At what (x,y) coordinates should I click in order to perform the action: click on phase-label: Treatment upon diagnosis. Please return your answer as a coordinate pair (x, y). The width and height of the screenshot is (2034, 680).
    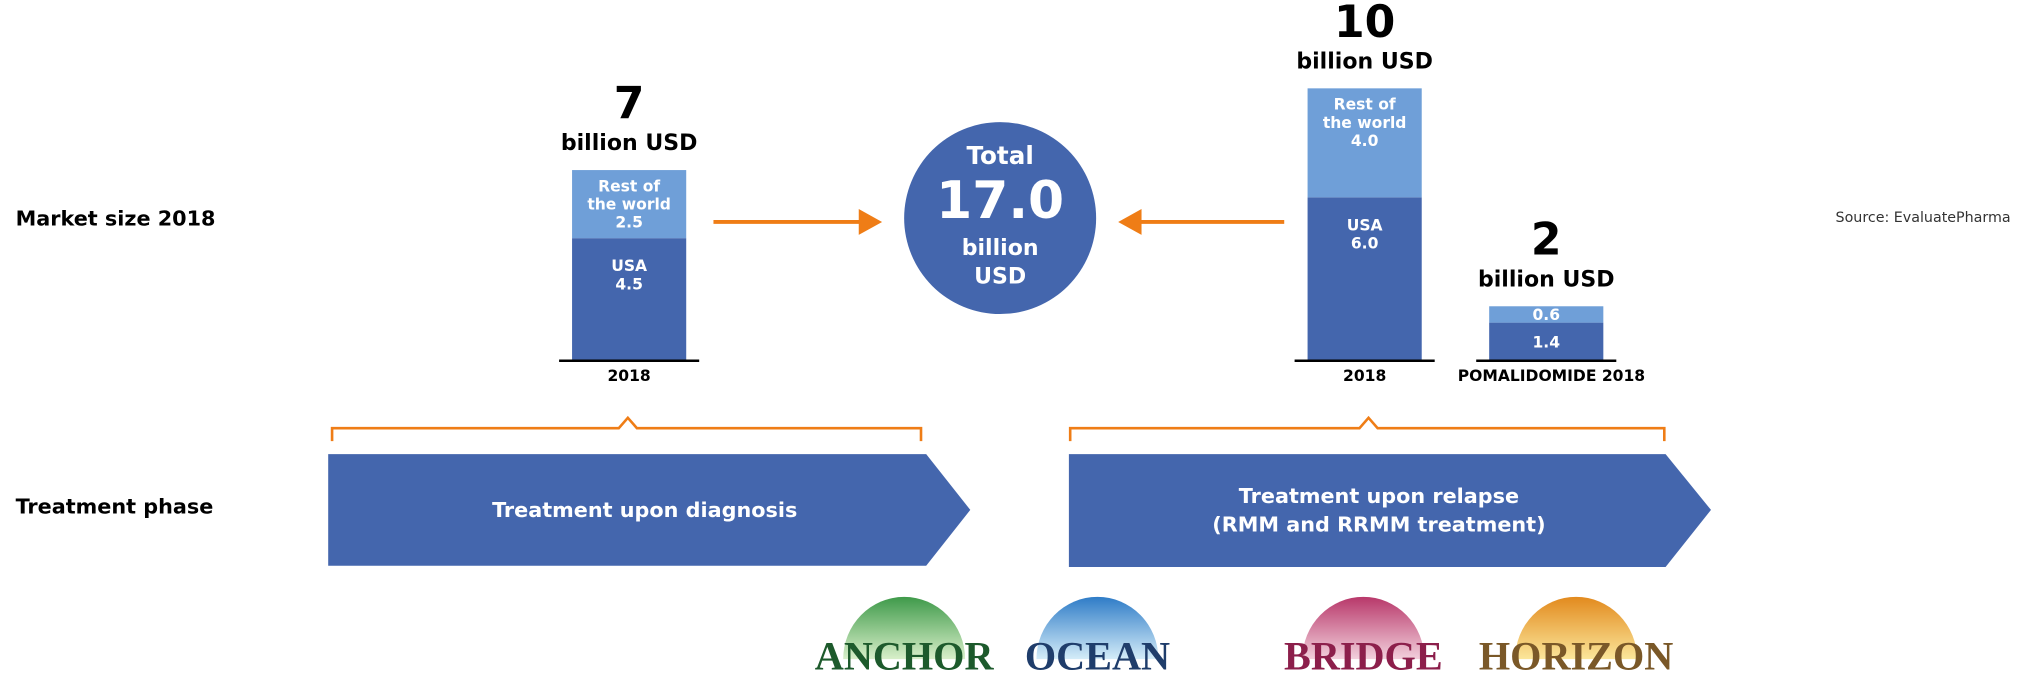
    Looking at the image, I should click on (644, 510).